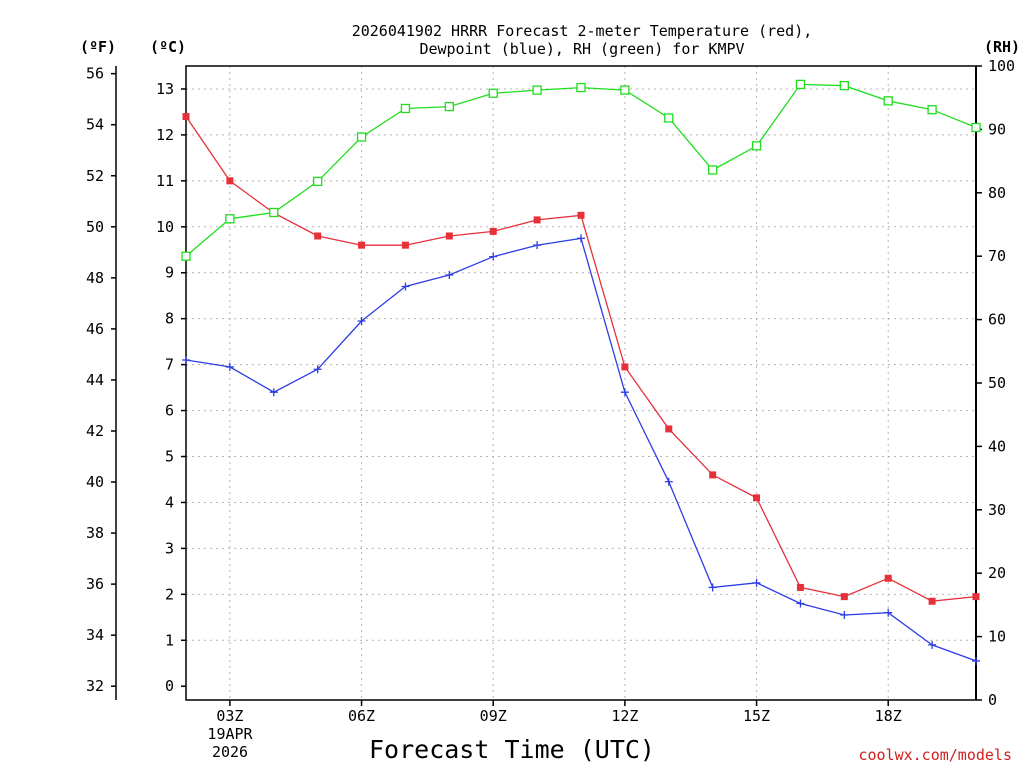  I want to click on fahrenheit-tick-label: 44, so click(95, 380).